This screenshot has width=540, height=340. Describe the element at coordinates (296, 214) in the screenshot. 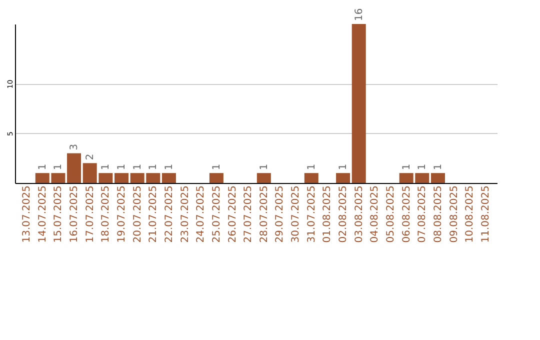

I see `x-tick-label: 30.07.2025` at that location.